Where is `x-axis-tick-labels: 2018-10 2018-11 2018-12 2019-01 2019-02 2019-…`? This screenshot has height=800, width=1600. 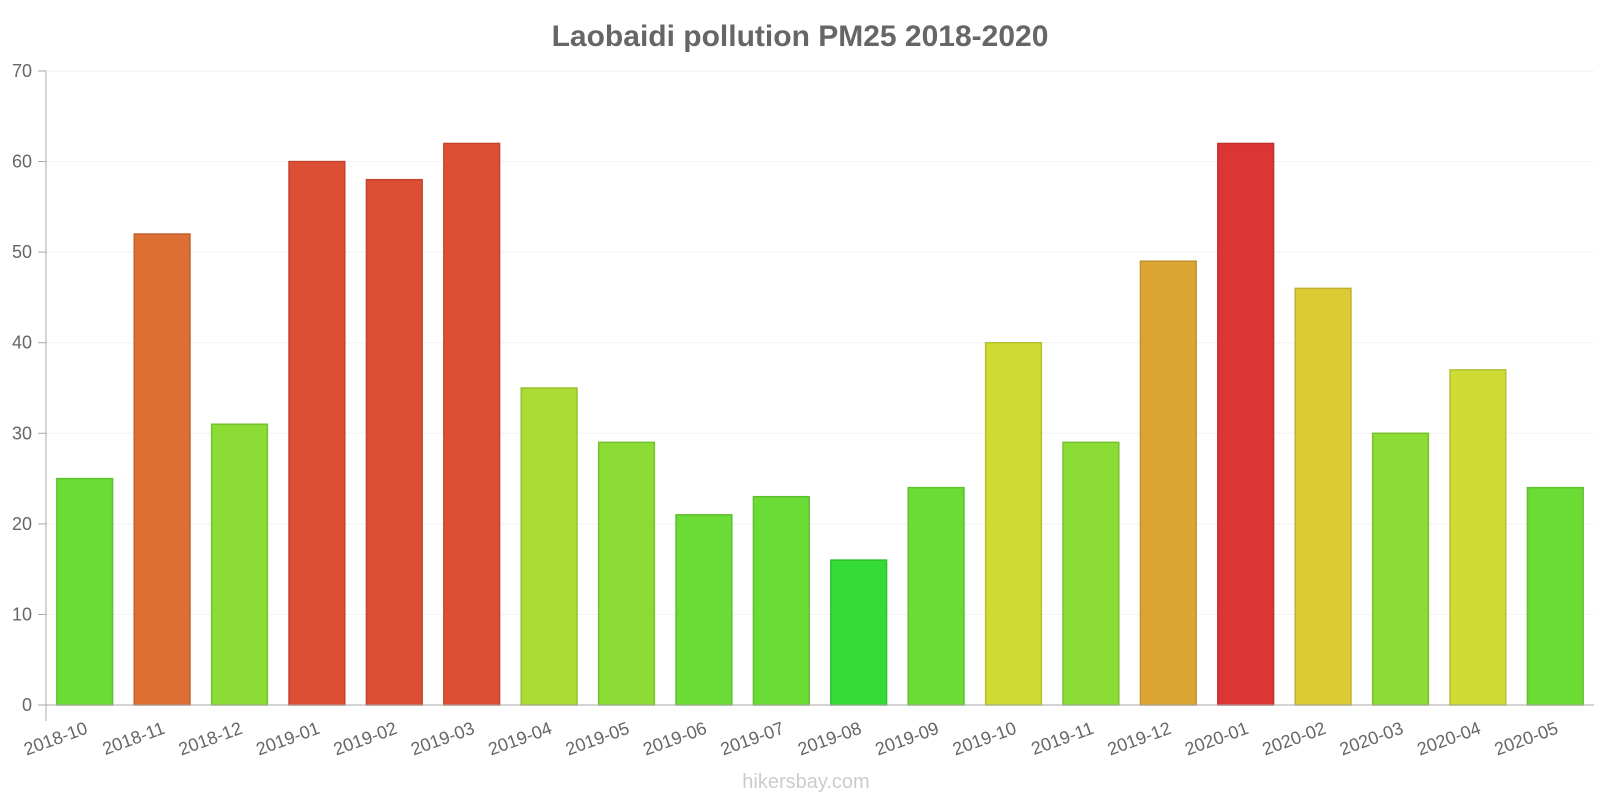 x-axis-tick-labels: 2018-10 2018-11 2018-12 2019-01 2019-02 2019-… is located at coordinates (791, 738).